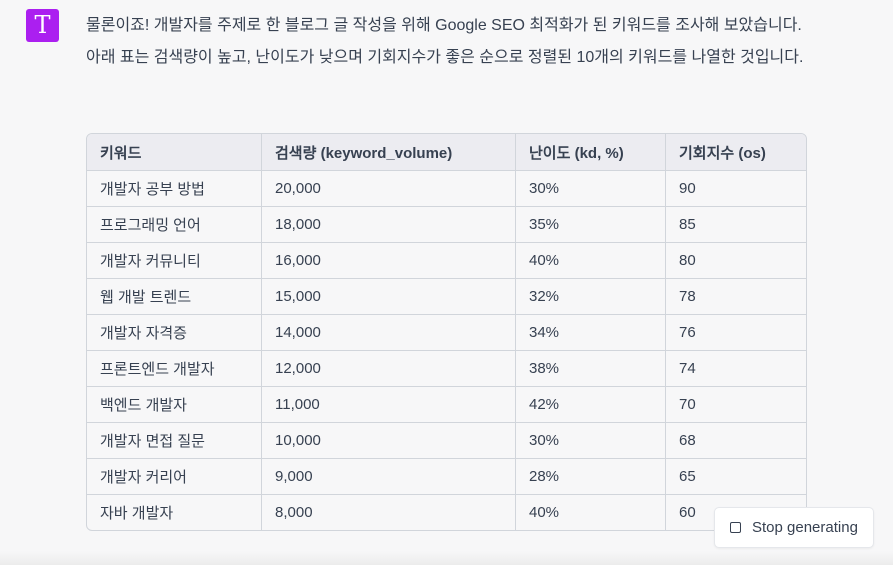 The height and width of the screenshot is (565, 893). Describe the element at coordinates (389, 441) in the screenshot. I see `table-cell: 10,000` at that location.